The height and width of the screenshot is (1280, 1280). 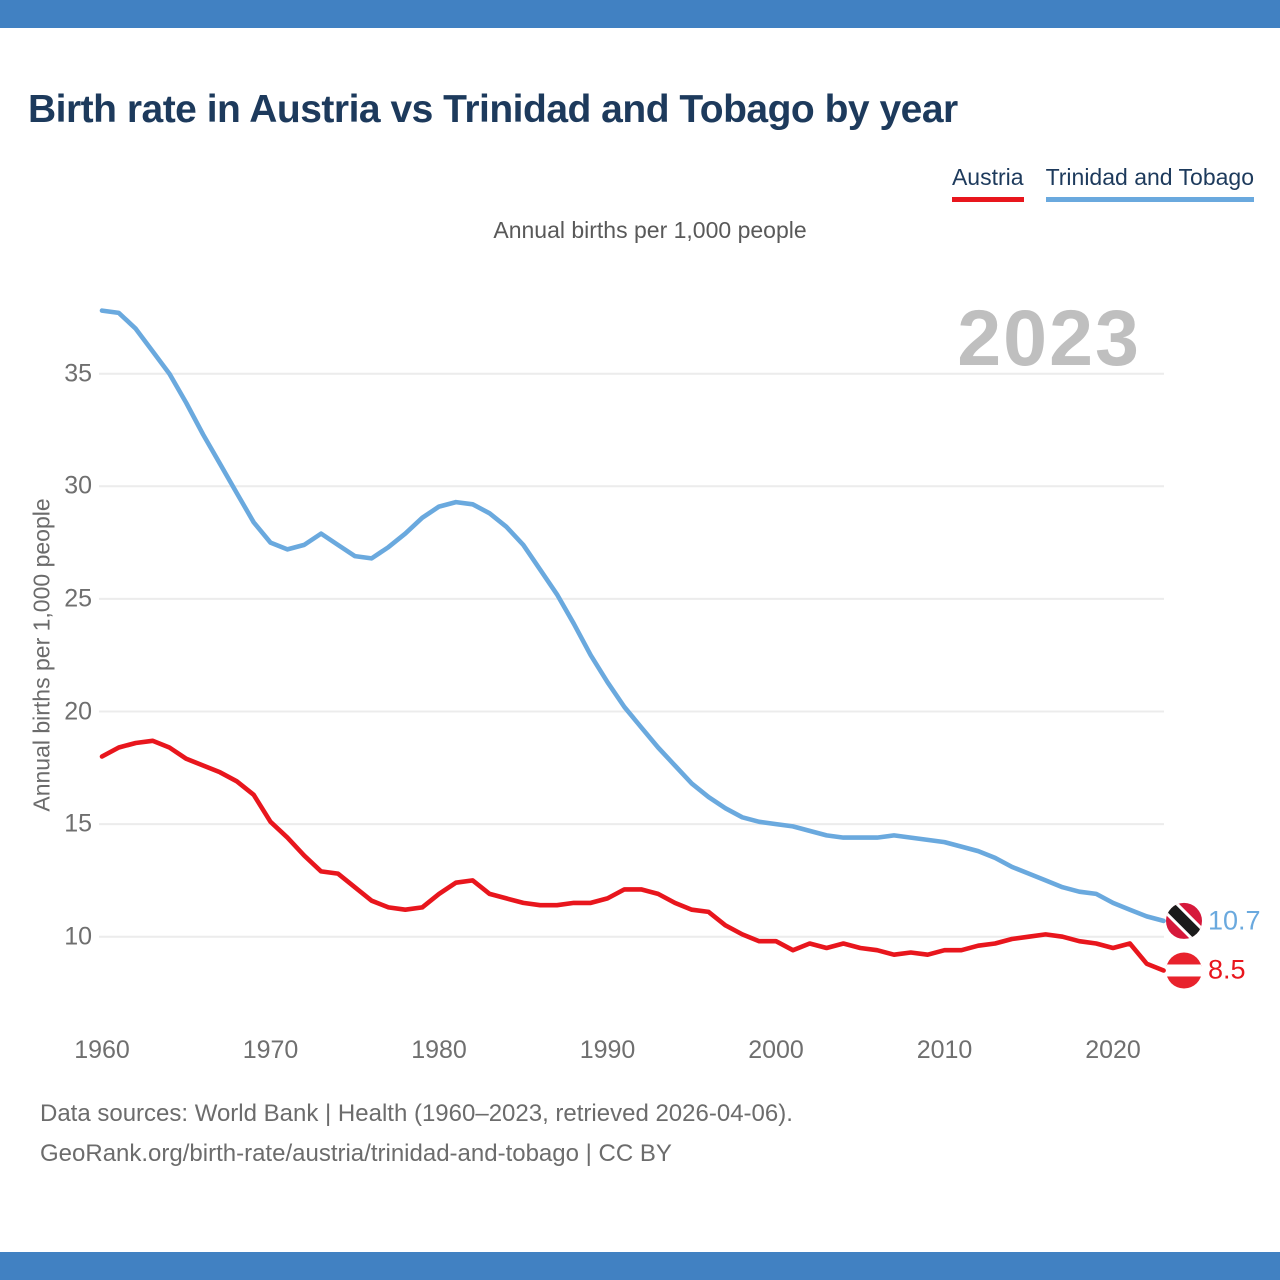 I want to click on y-tick-label-35: 35, so click(x=78, y=373).